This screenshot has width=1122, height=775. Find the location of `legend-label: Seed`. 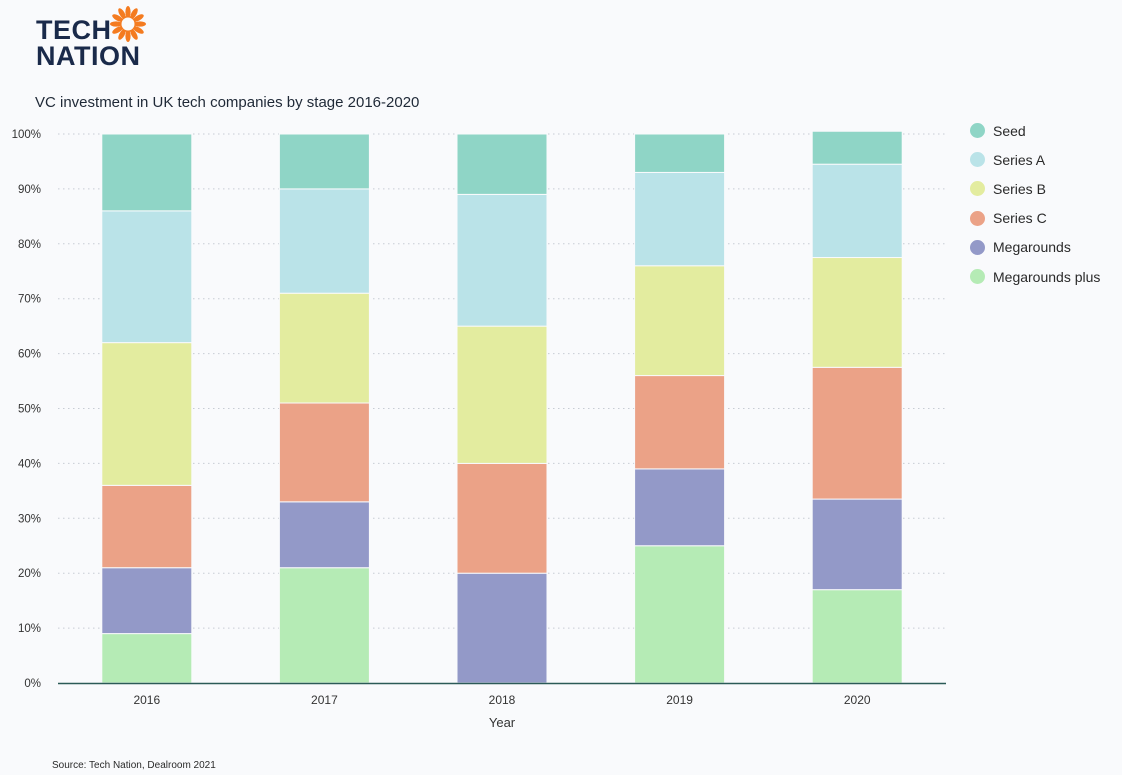

legend-label: Seed is located at coordinates (1009, 130).